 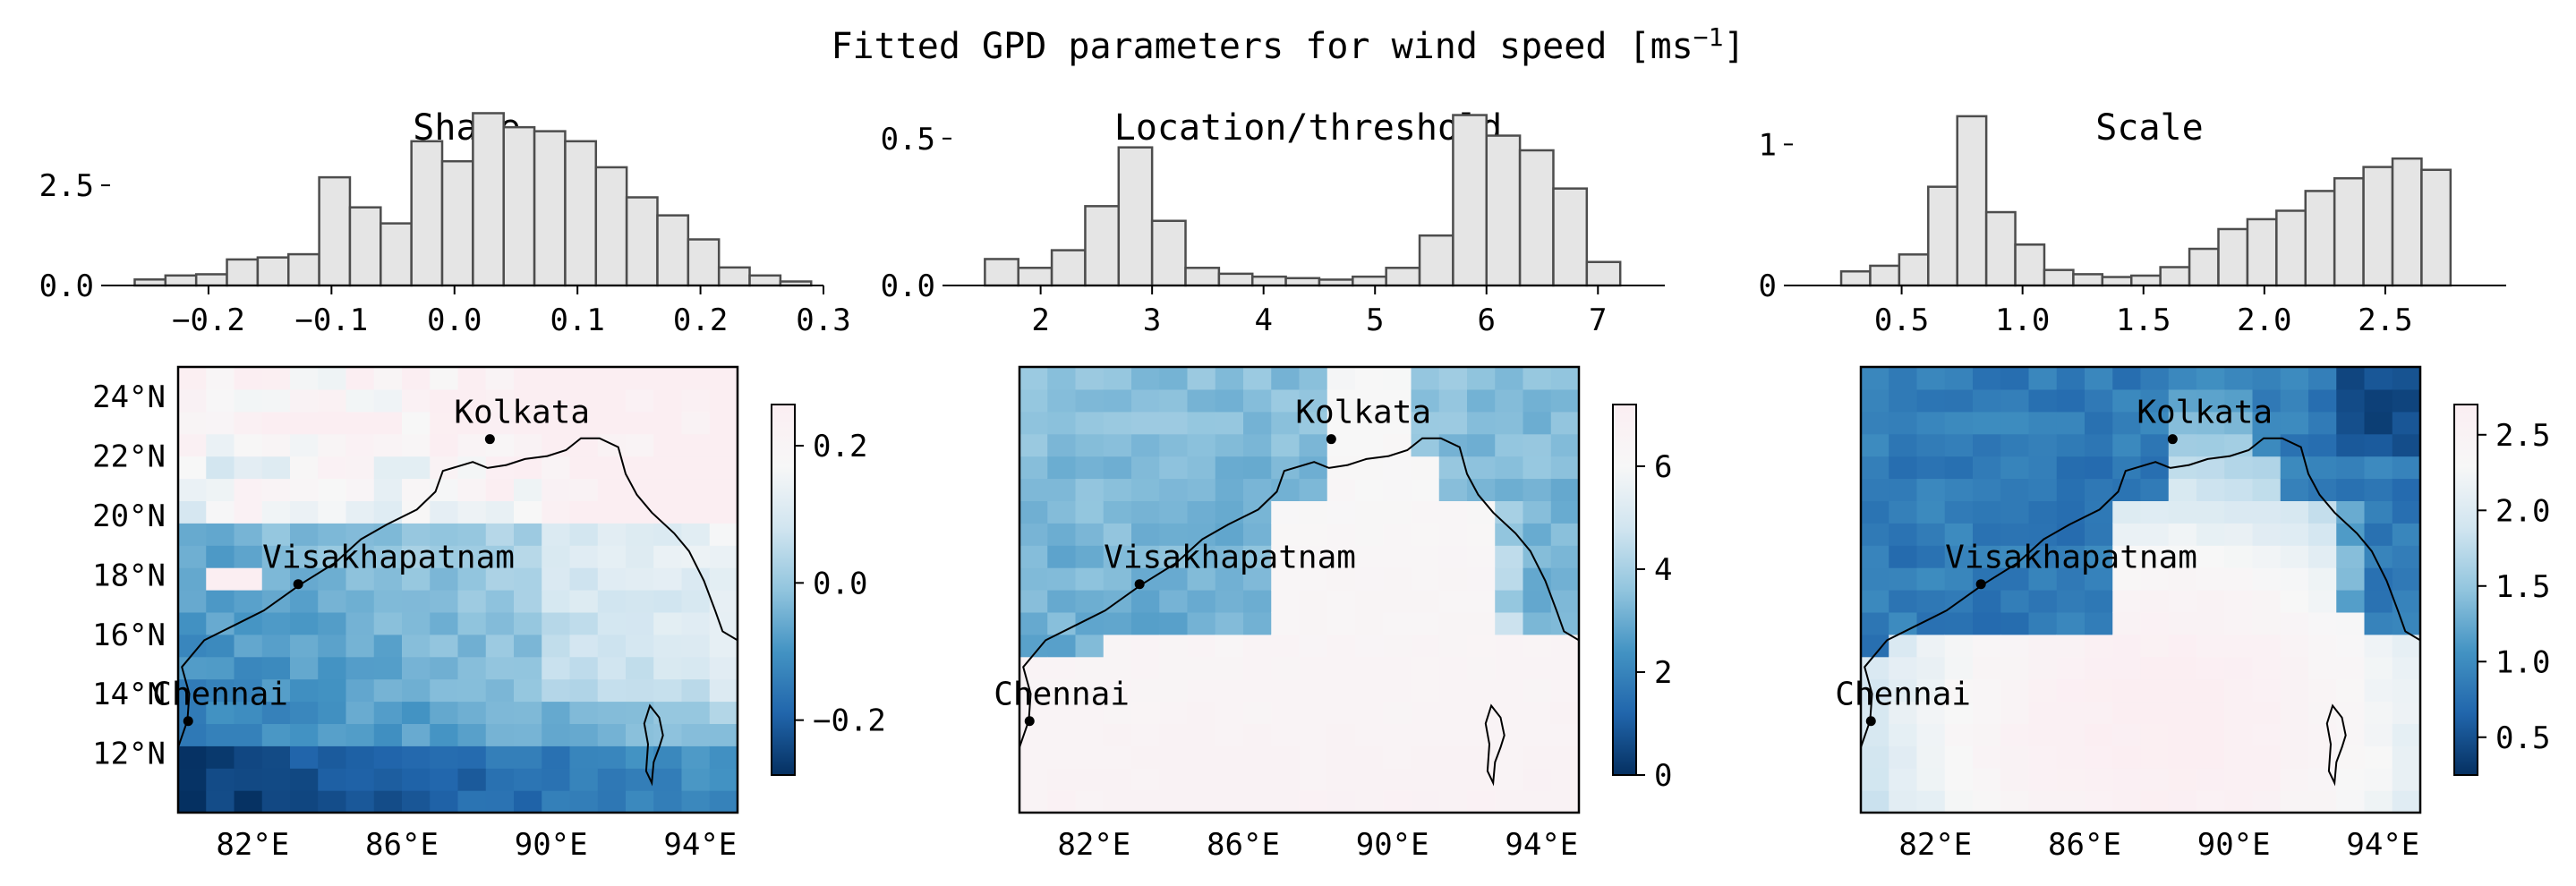 I want to click on map-lon-label: 94°E, so click(x=1541, y=845).